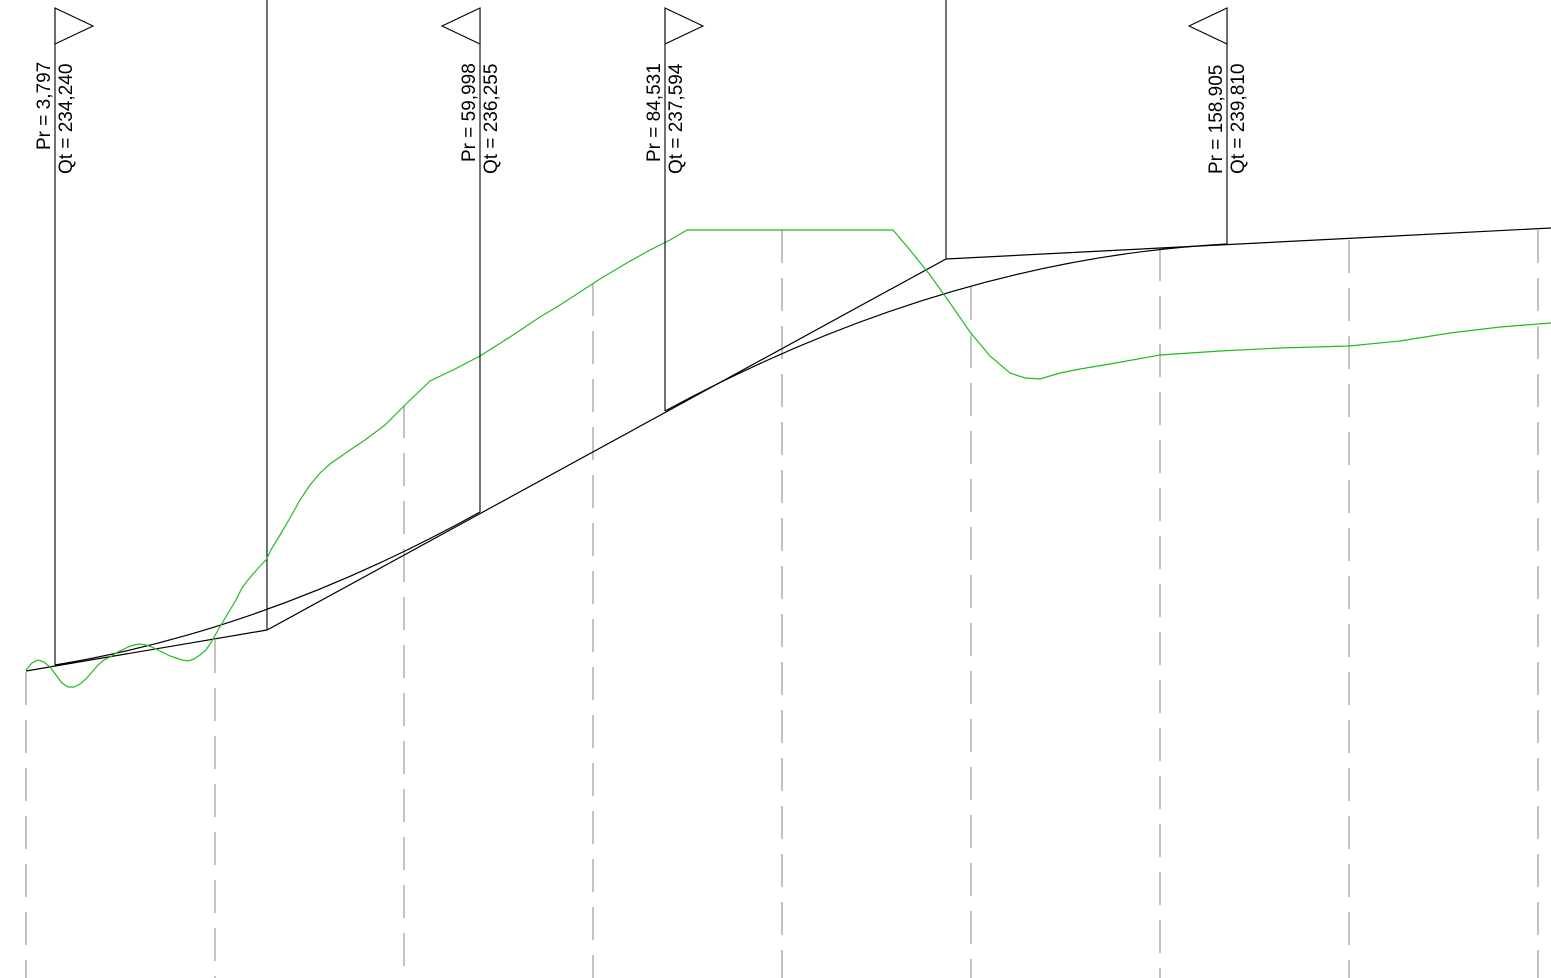  I want to click on marker-pr-3797: Pr = 3,797 Qt = 234,240, so click(64, 336).